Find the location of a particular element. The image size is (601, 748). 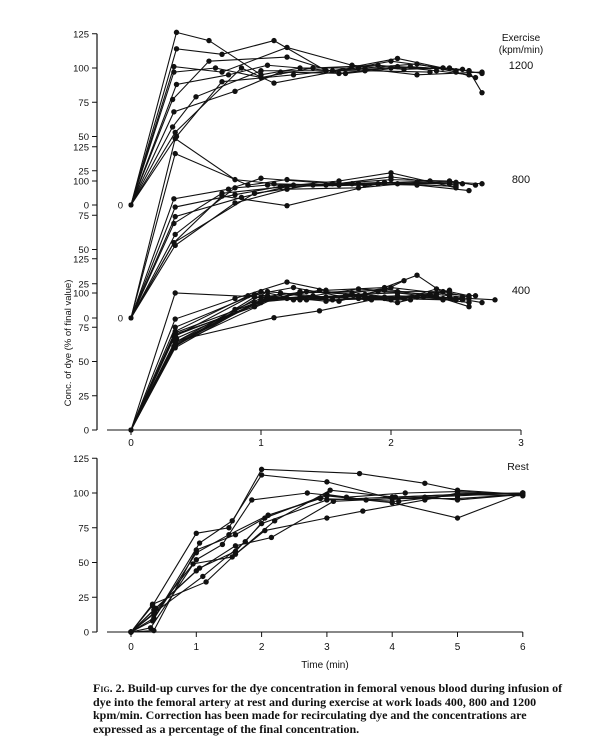

series-label-1200: 1200 is located at coordinates (521, 66).